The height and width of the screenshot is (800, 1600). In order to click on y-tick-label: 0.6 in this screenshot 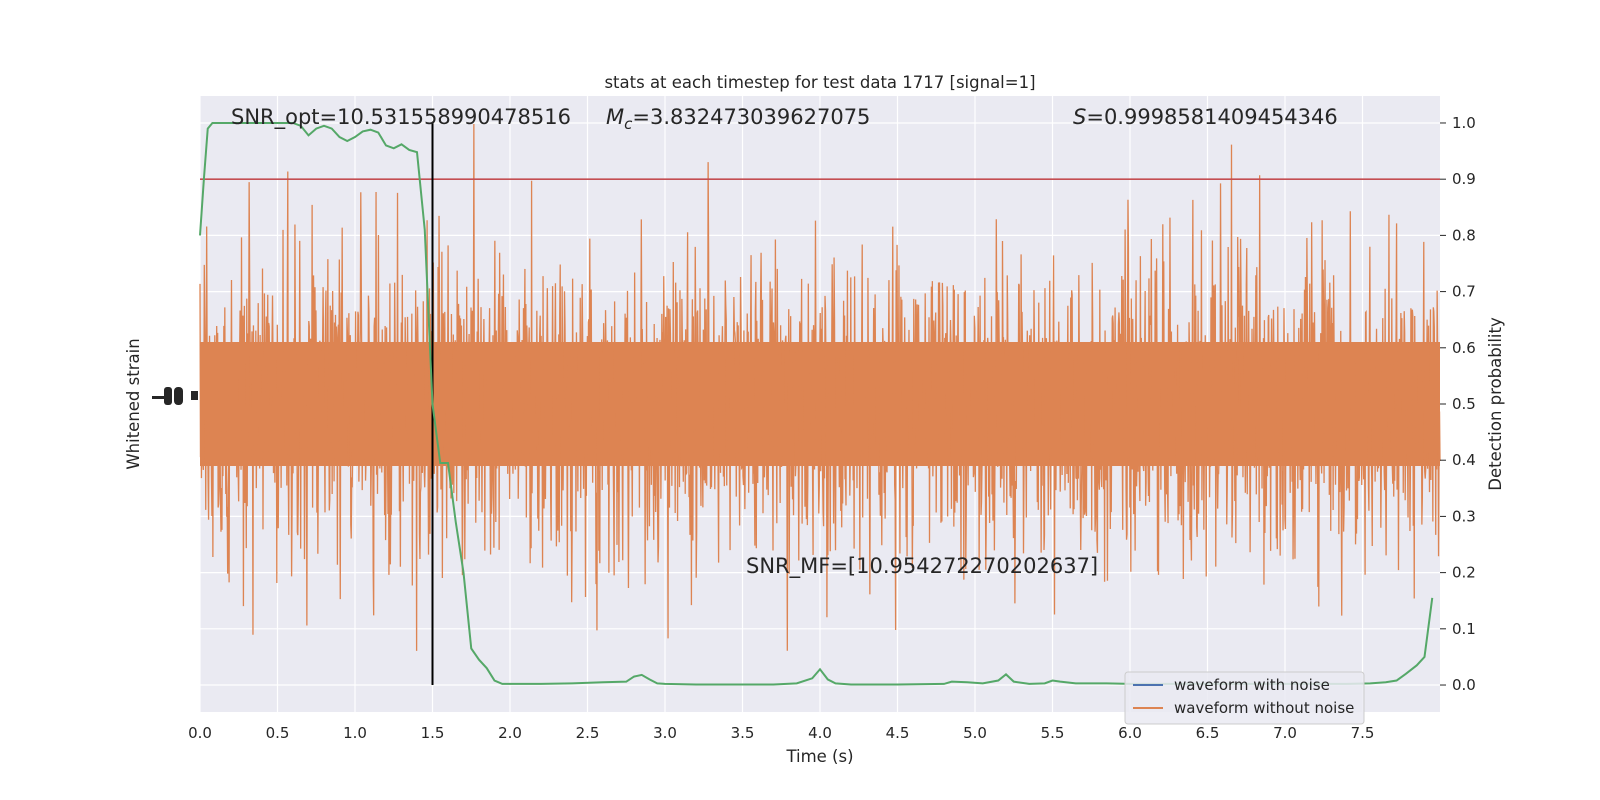, I will do `click(1464, 348)`.